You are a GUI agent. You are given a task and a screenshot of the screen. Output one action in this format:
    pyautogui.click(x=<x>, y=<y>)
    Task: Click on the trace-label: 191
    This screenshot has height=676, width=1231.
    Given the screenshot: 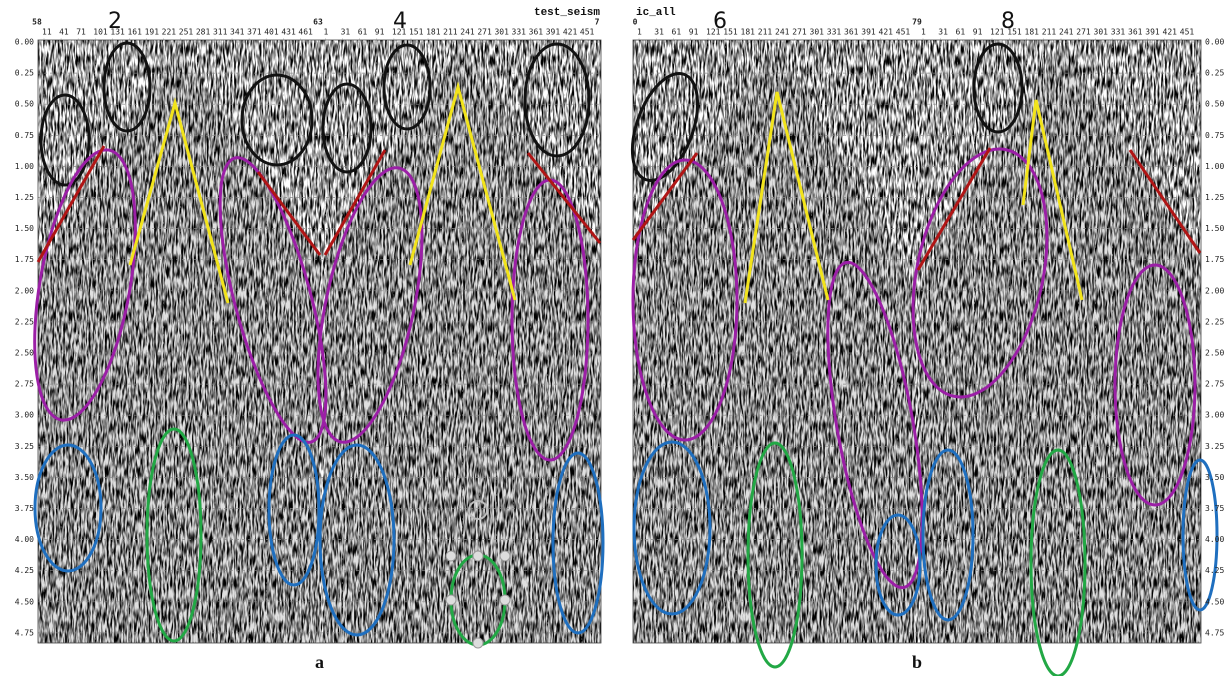 What is the action you would take?
    pyautogui.click(x=152, y=32)
    